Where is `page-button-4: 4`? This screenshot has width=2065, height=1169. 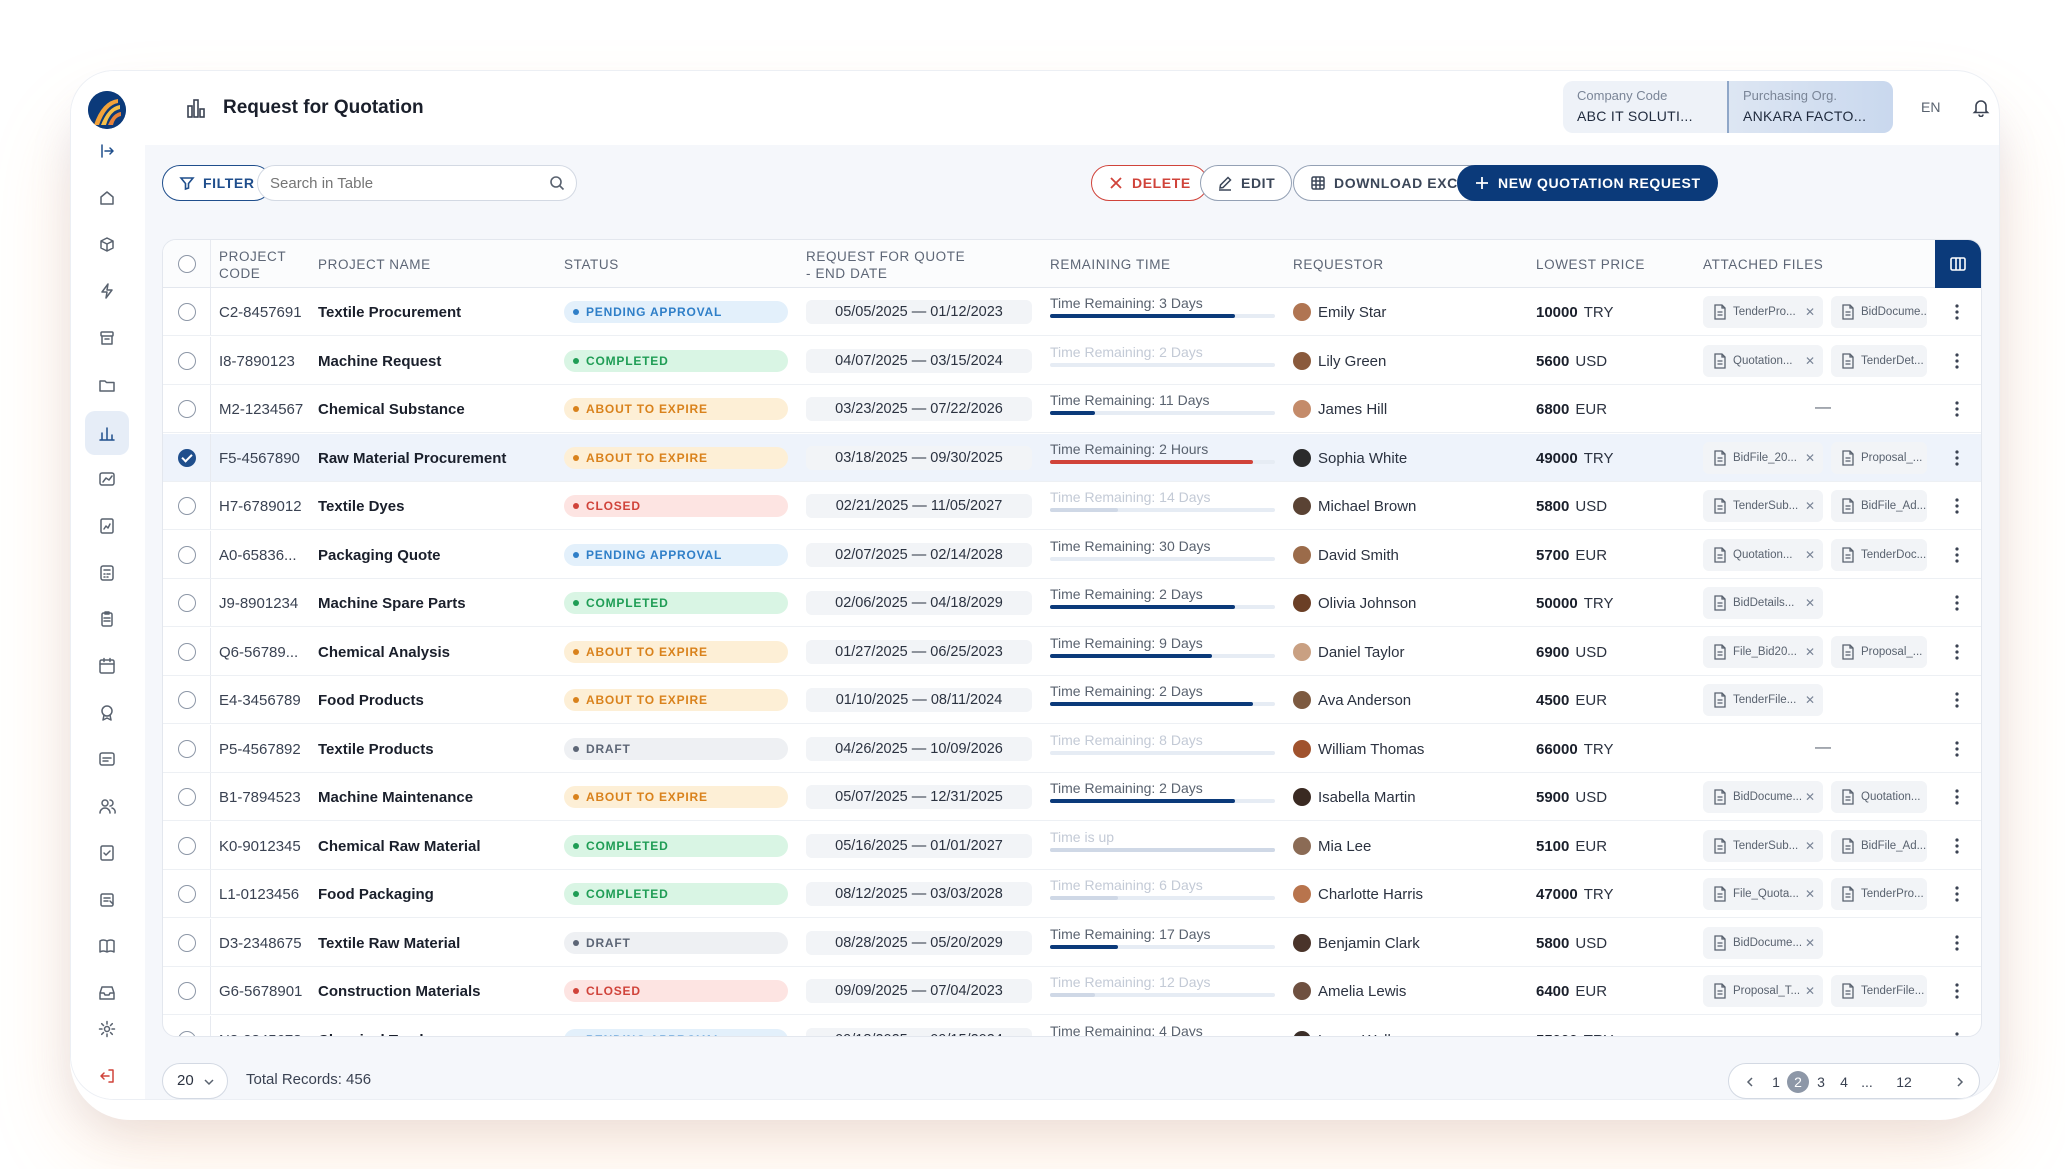 page-button-4: 4 is located at coordinates (1844, 1082).